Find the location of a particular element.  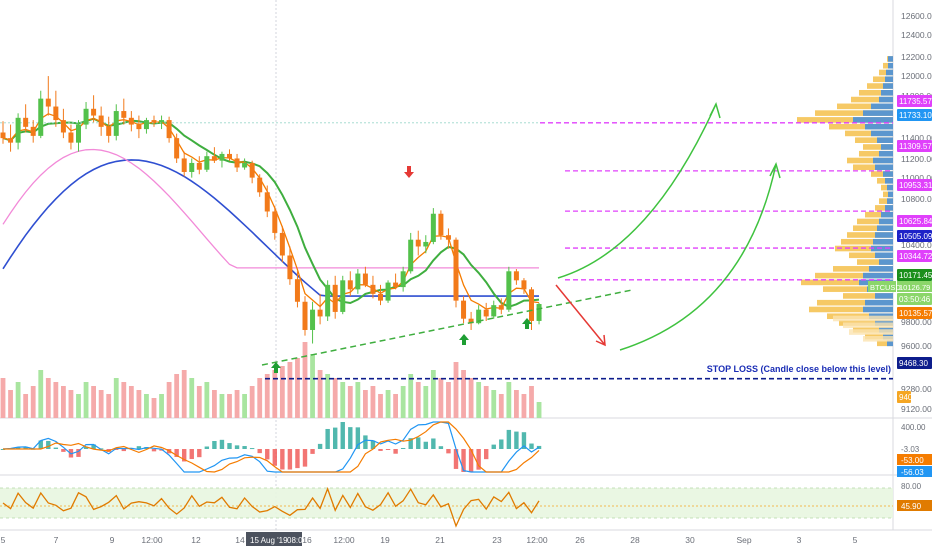

ma-line-blue is located at coordinates (270, 228).